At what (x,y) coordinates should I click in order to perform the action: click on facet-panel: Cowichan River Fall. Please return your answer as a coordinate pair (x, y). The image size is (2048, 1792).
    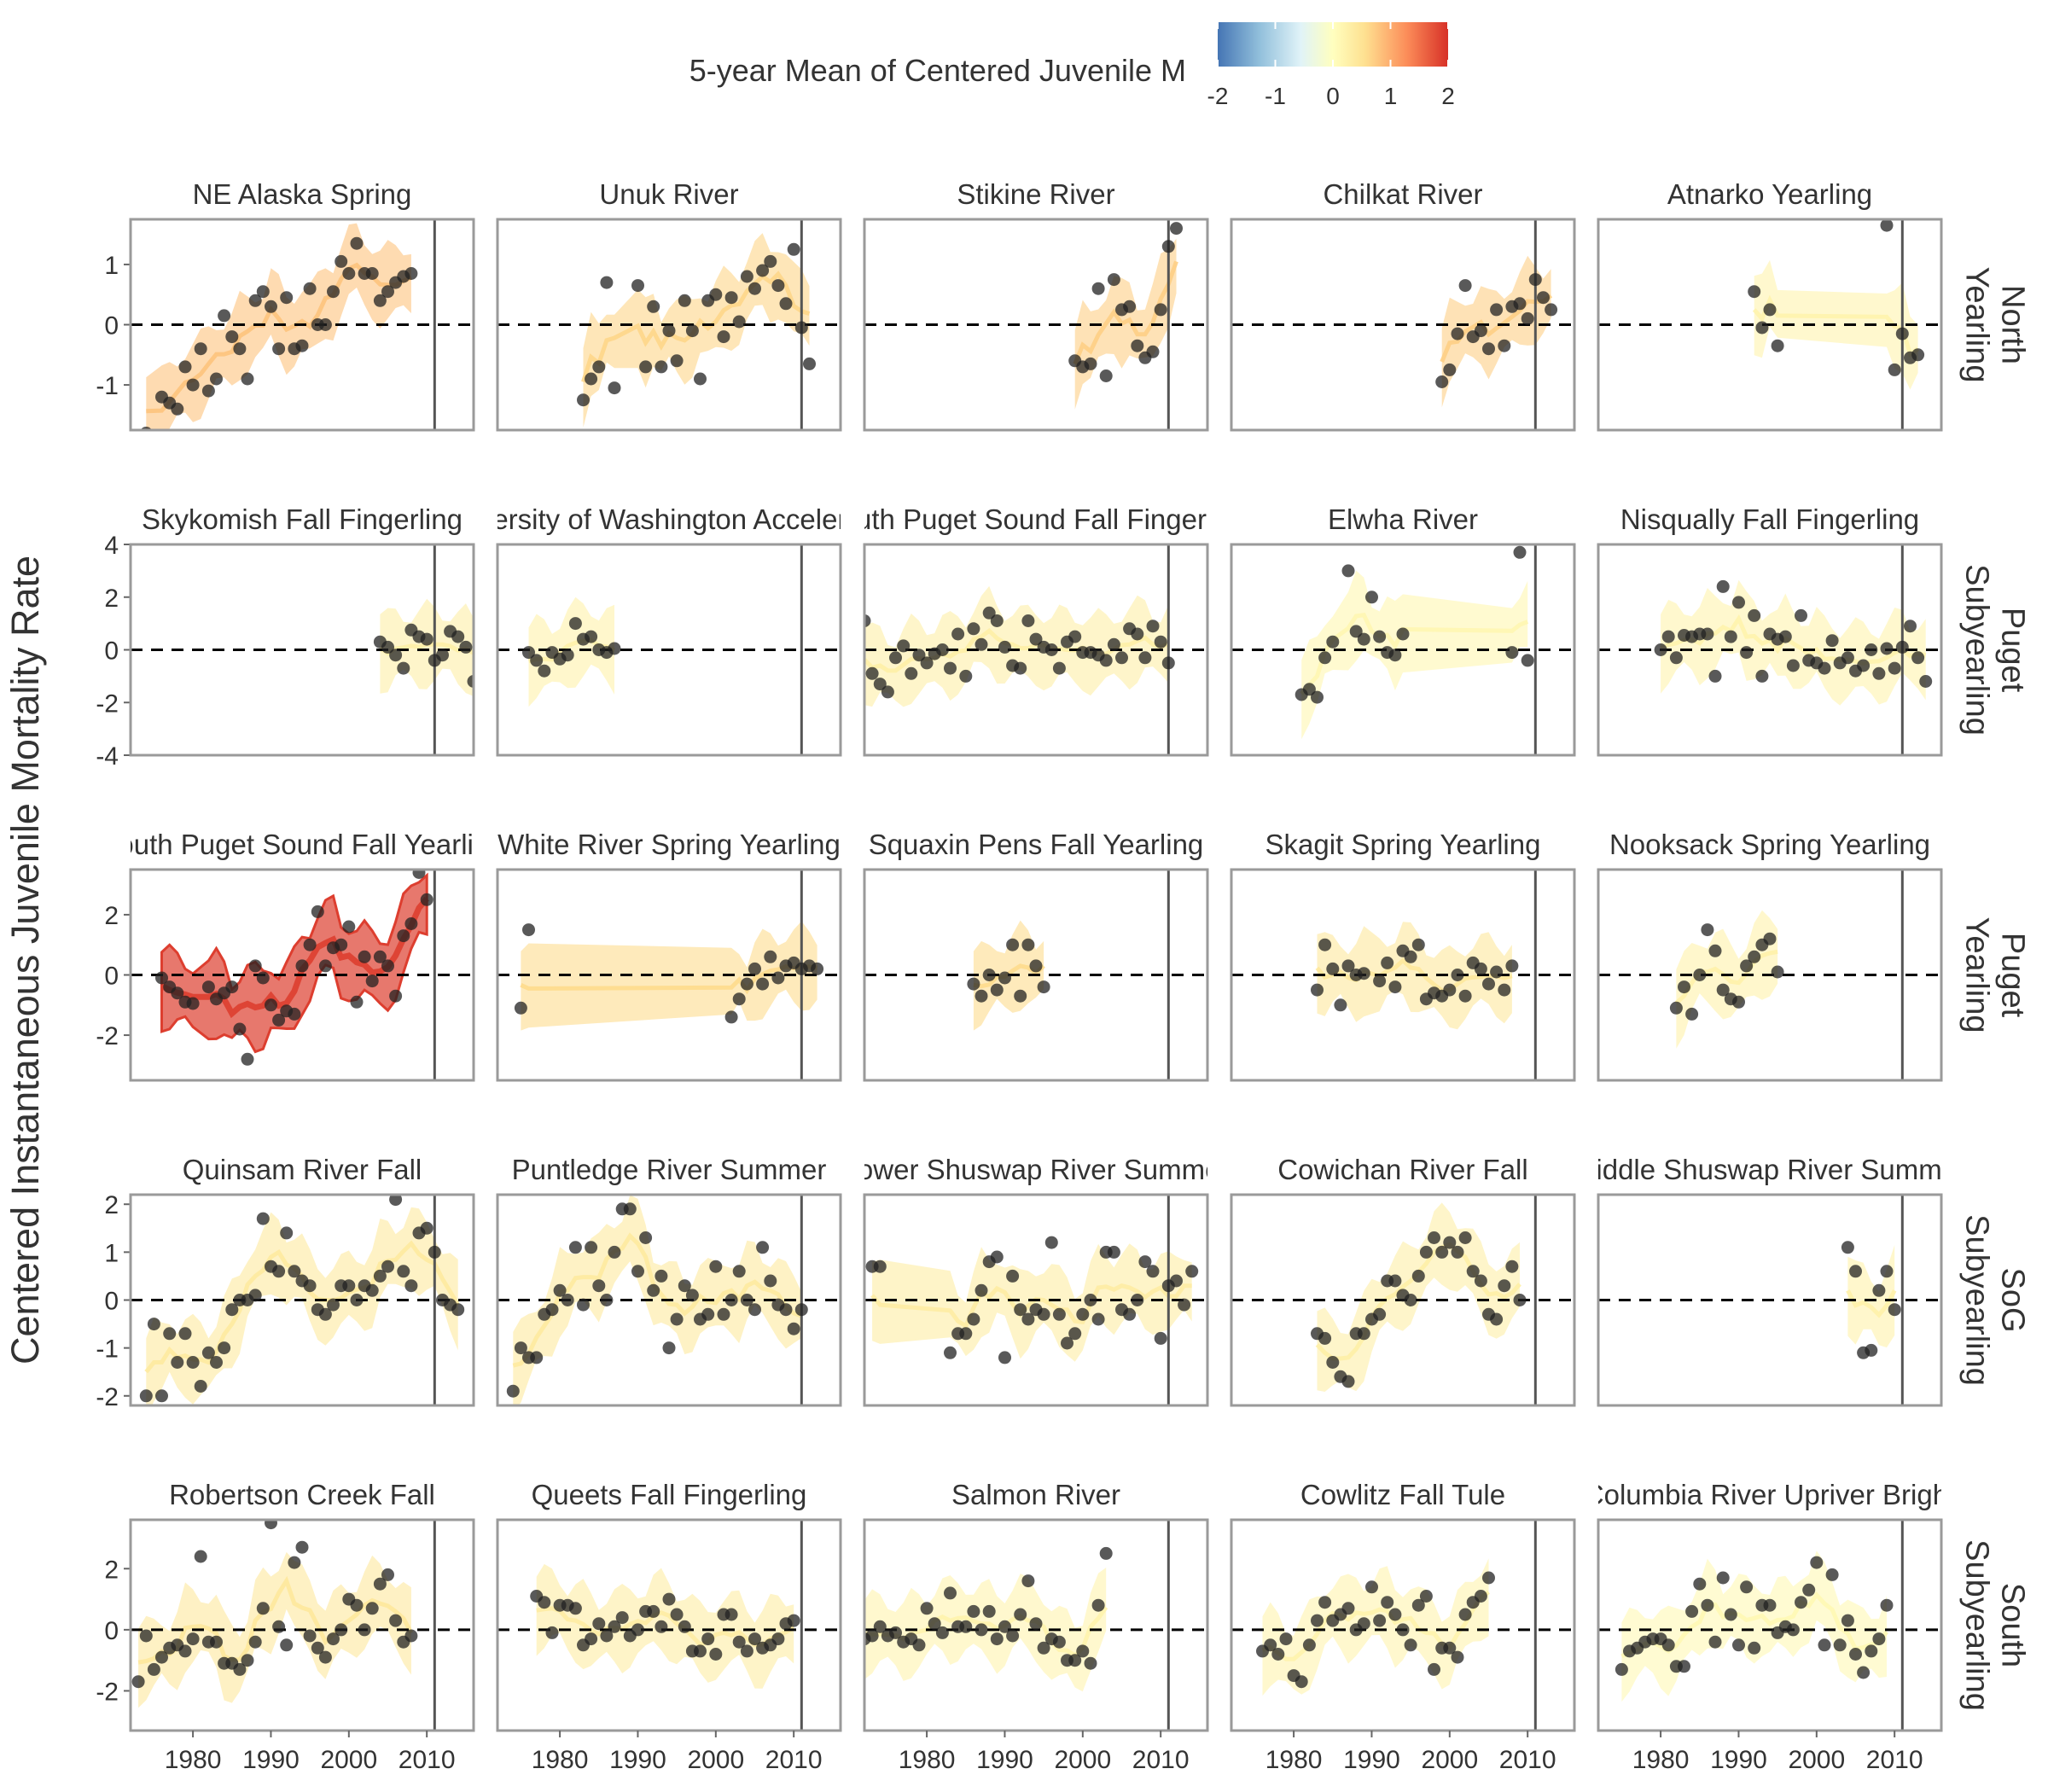
    Looking at the image, I should click on (1403, 1280).